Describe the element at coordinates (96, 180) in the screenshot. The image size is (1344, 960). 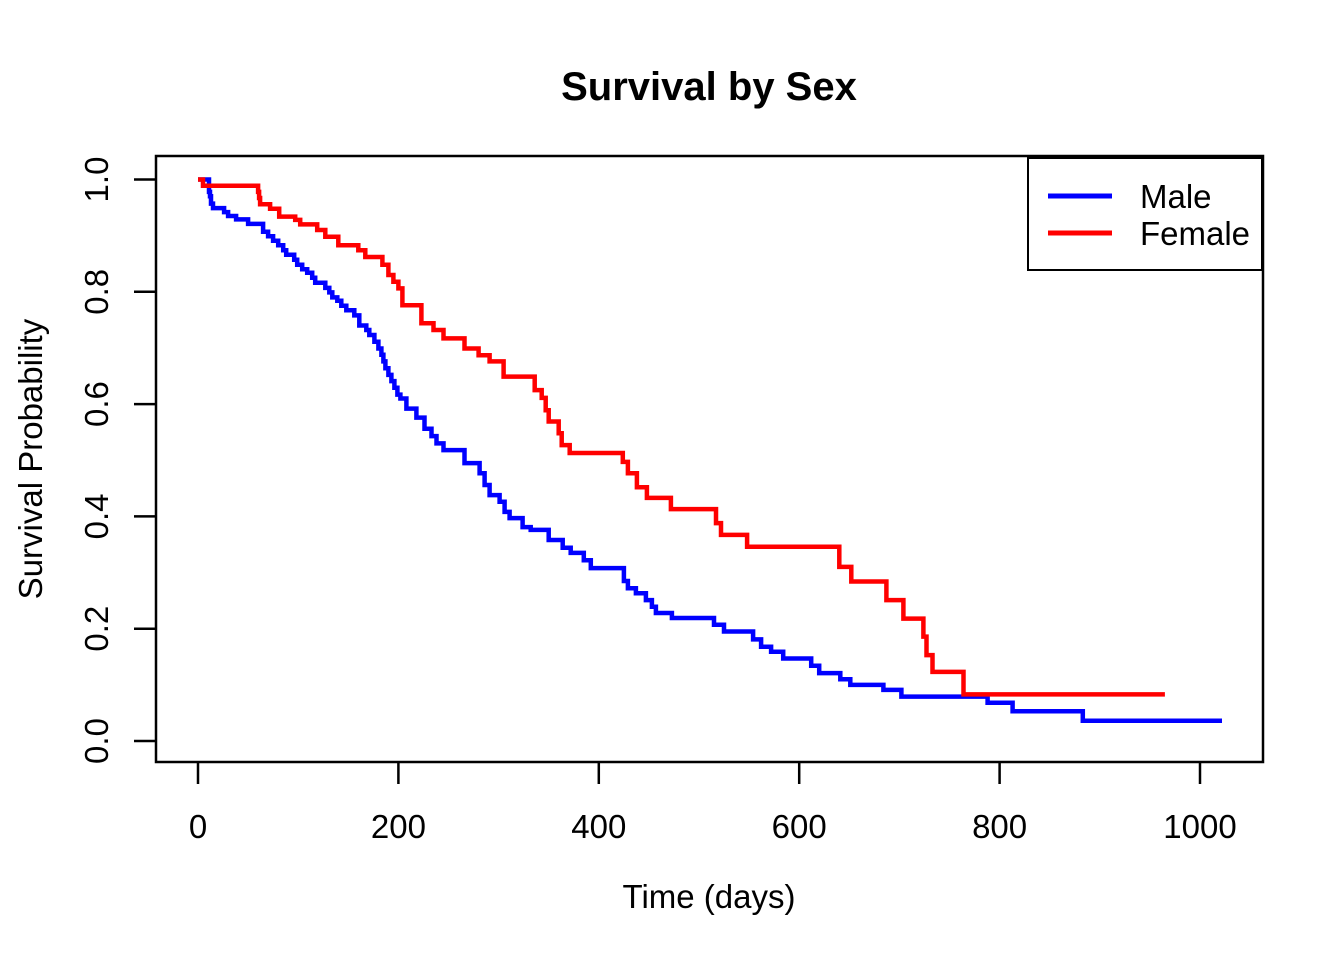
I see `y-tick-label: 1.0` at that location.